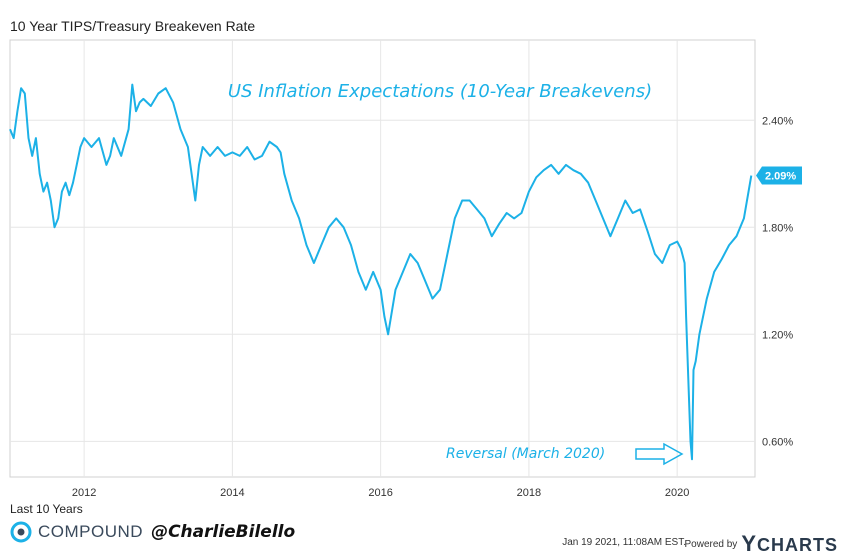 This screenshot has width=850, height=557. What do you see at coordinates (46, 509) in the screenshot?
I see `time-range-label: Last 10 Years` at bounding box center [46, 509].